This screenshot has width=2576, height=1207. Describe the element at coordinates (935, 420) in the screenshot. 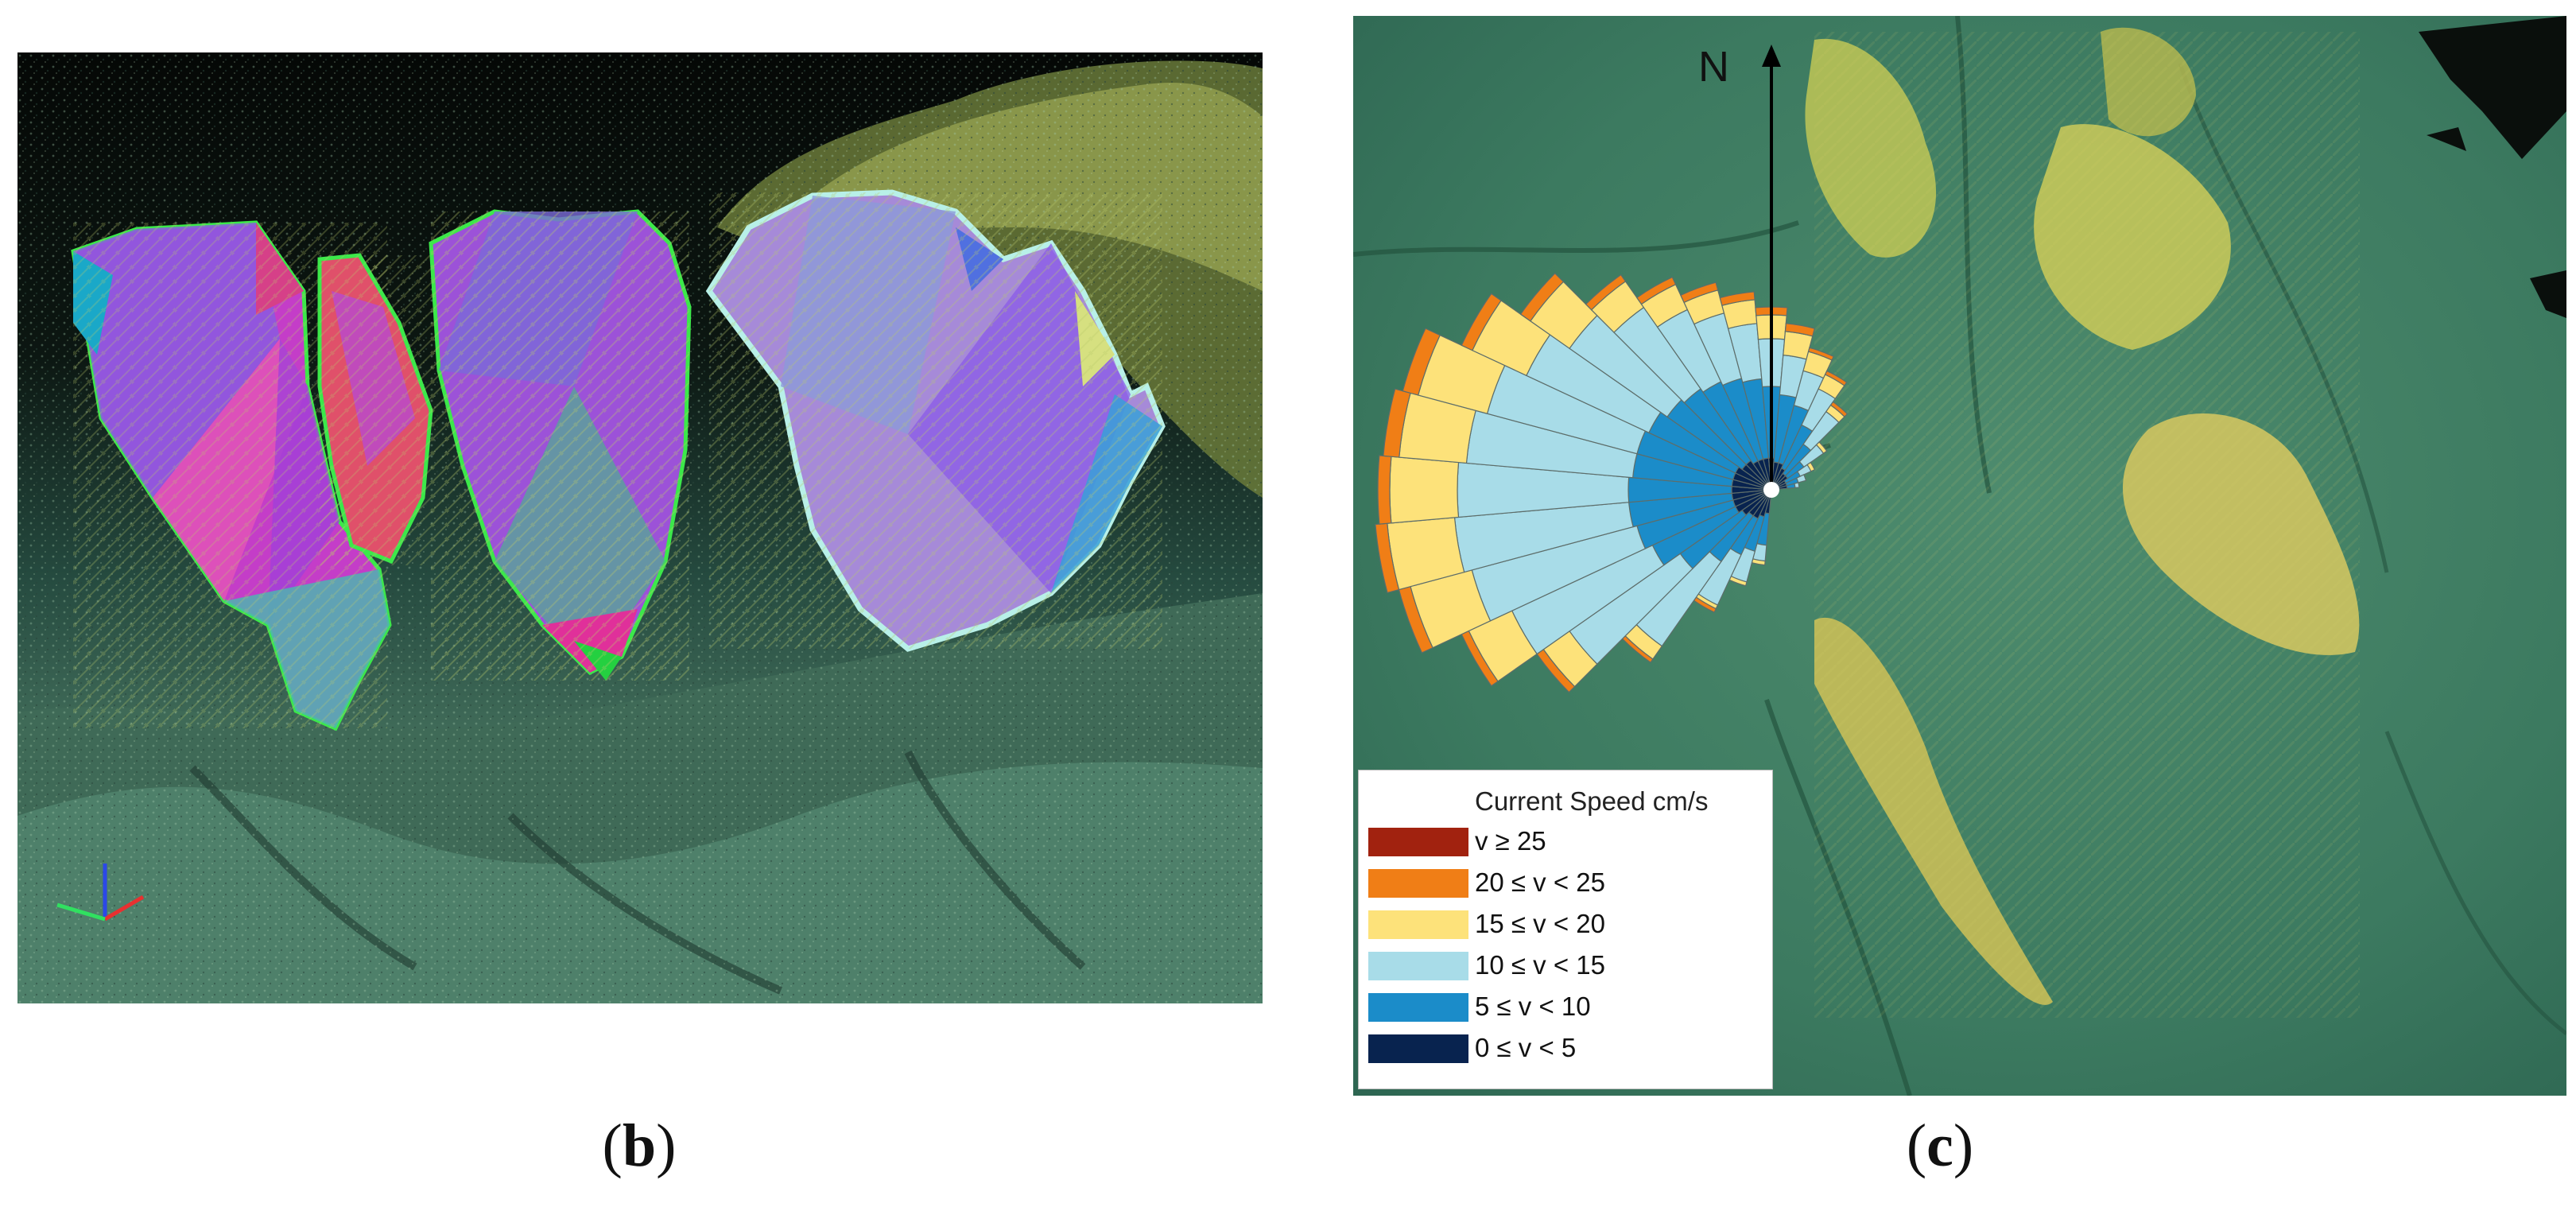

I see `convex-hull-right` at that location.